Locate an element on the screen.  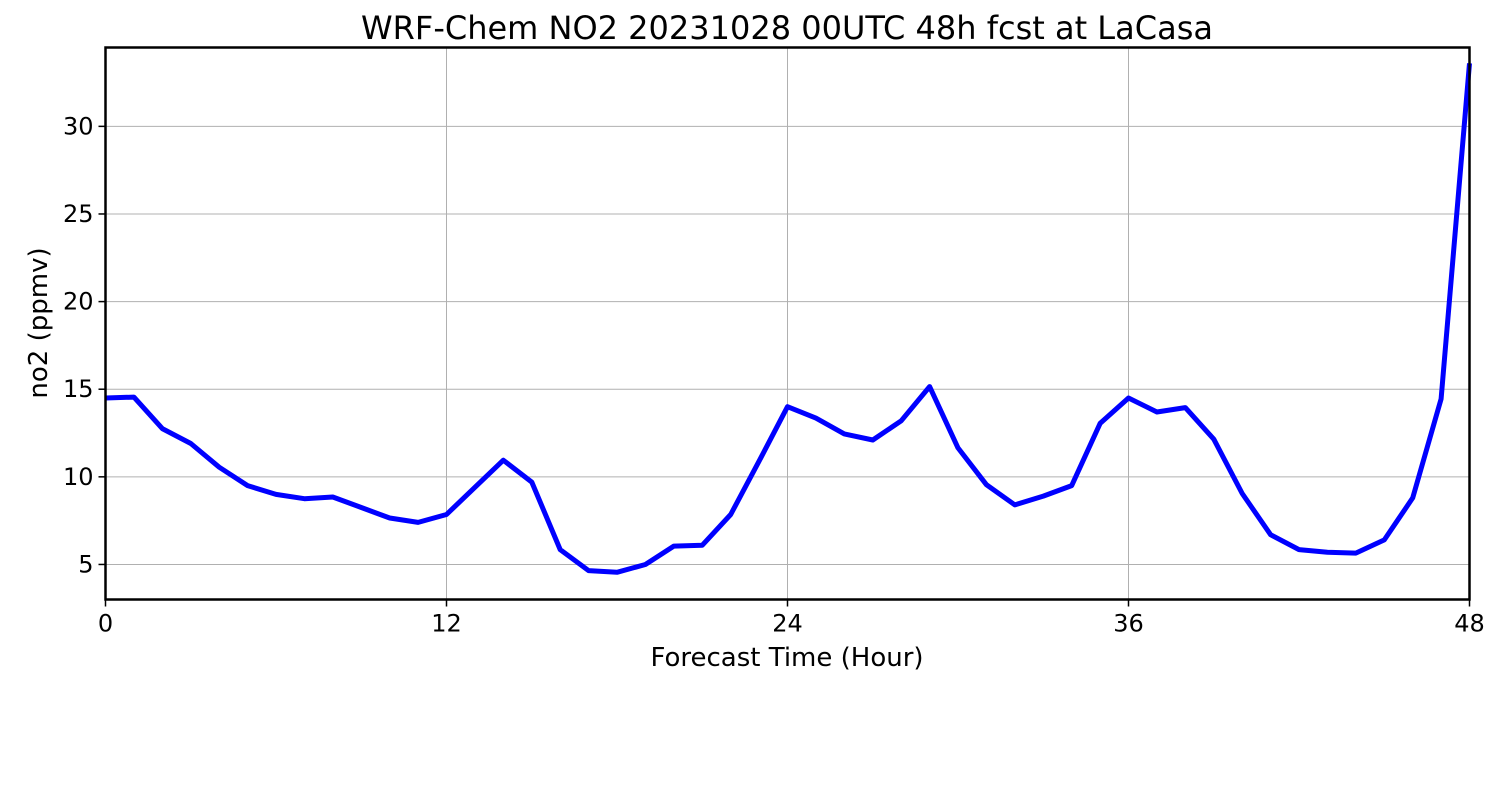
x-axis-label: Forecast Time (Hour) is located at coordinates (786, 658).